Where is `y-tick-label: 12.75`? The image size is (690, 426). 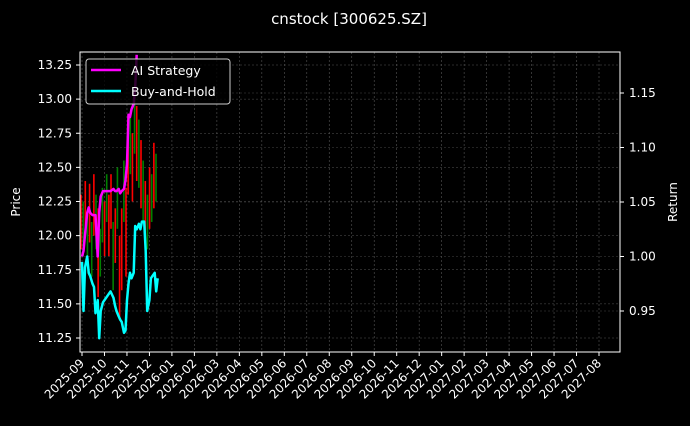 y-tick-label: 12.75 is located at coordinates (55, 133).